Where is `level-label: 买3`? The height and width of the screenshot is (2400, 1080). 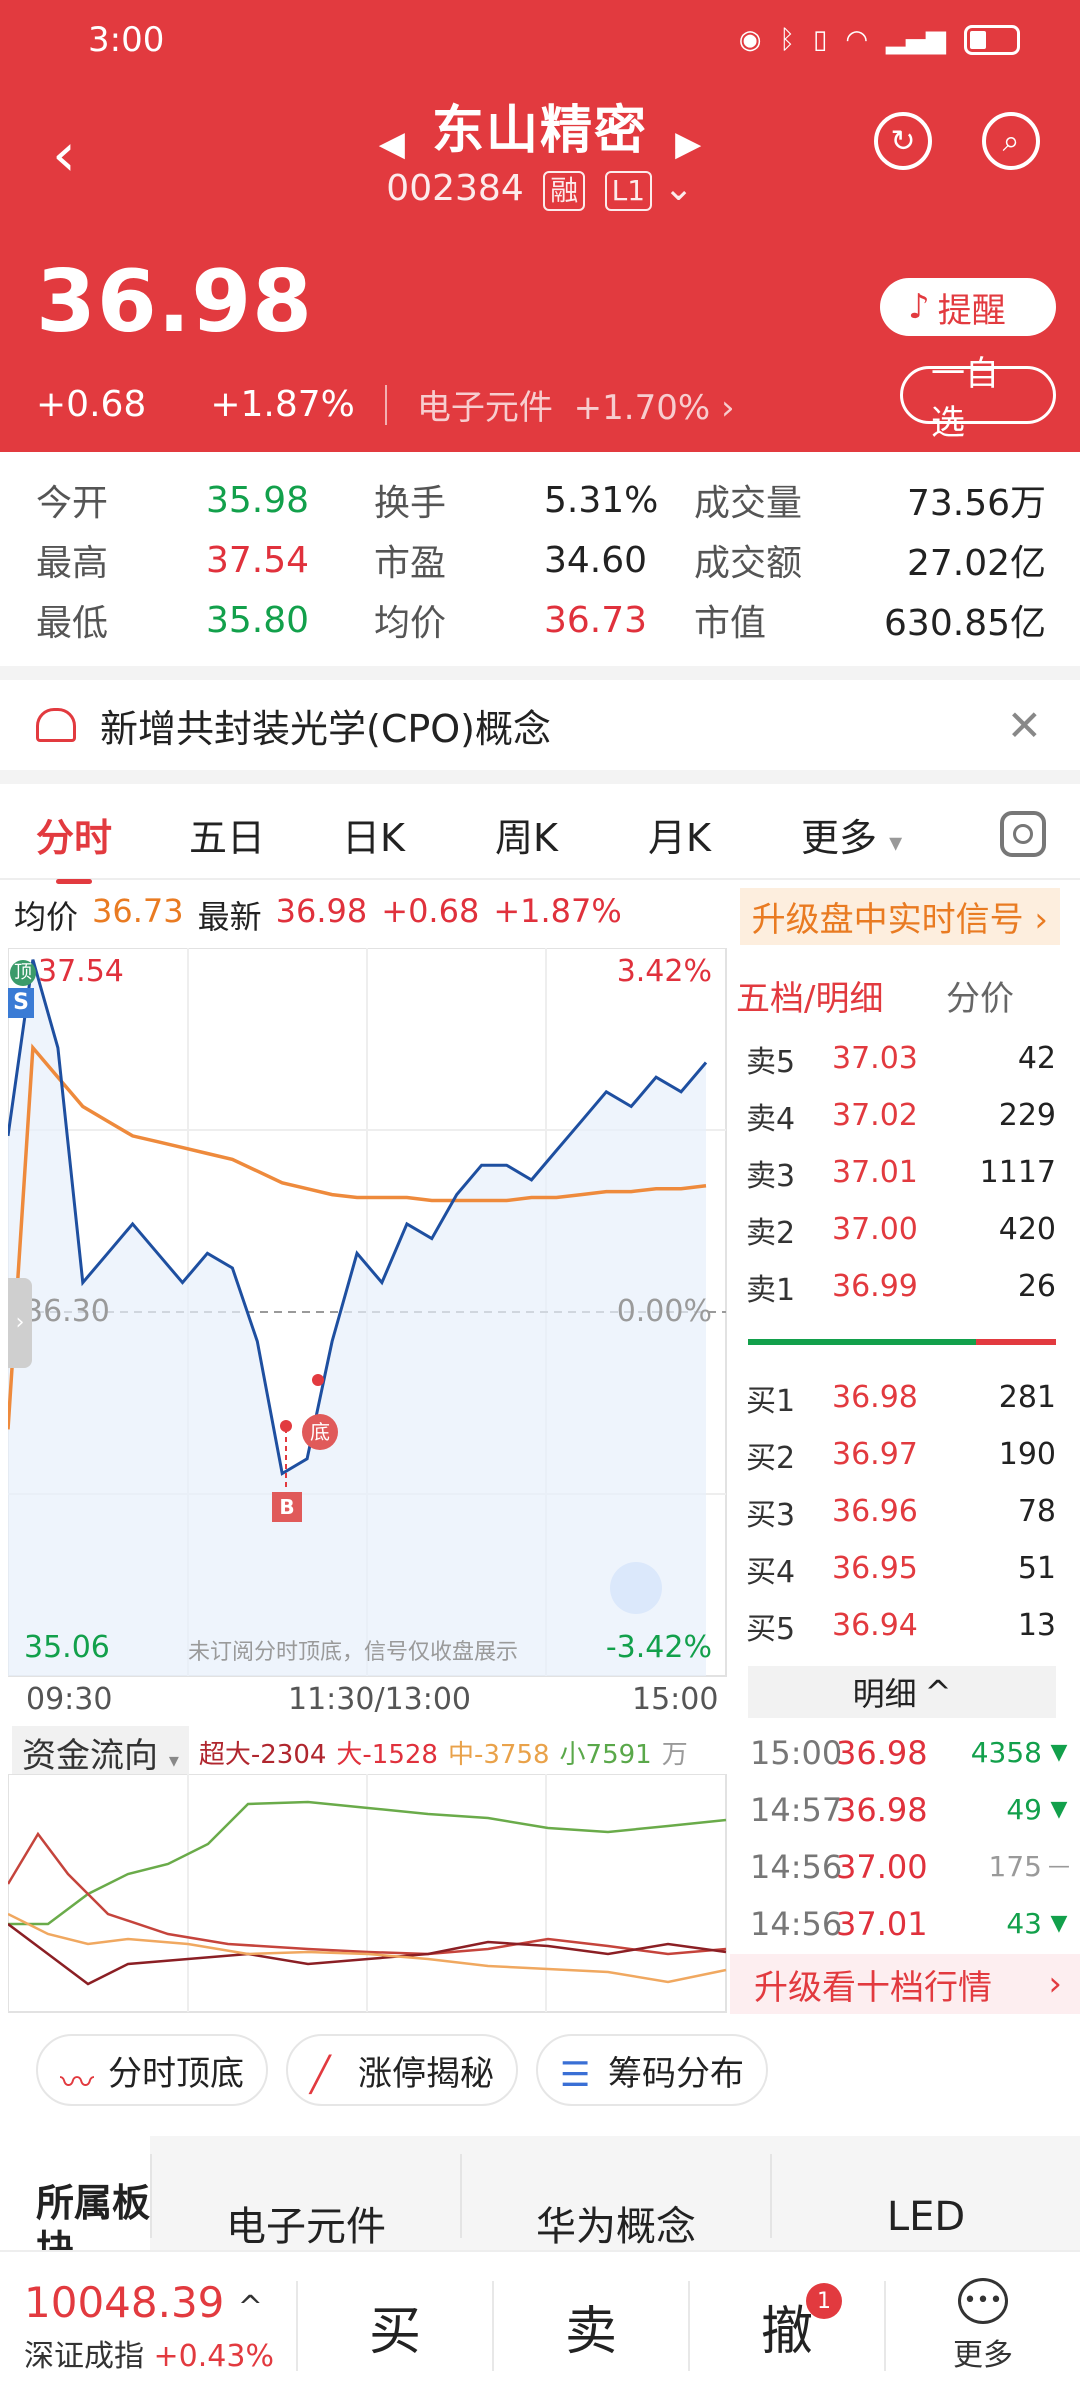 level-label: 买3 is located at coordinates (771, 1515).